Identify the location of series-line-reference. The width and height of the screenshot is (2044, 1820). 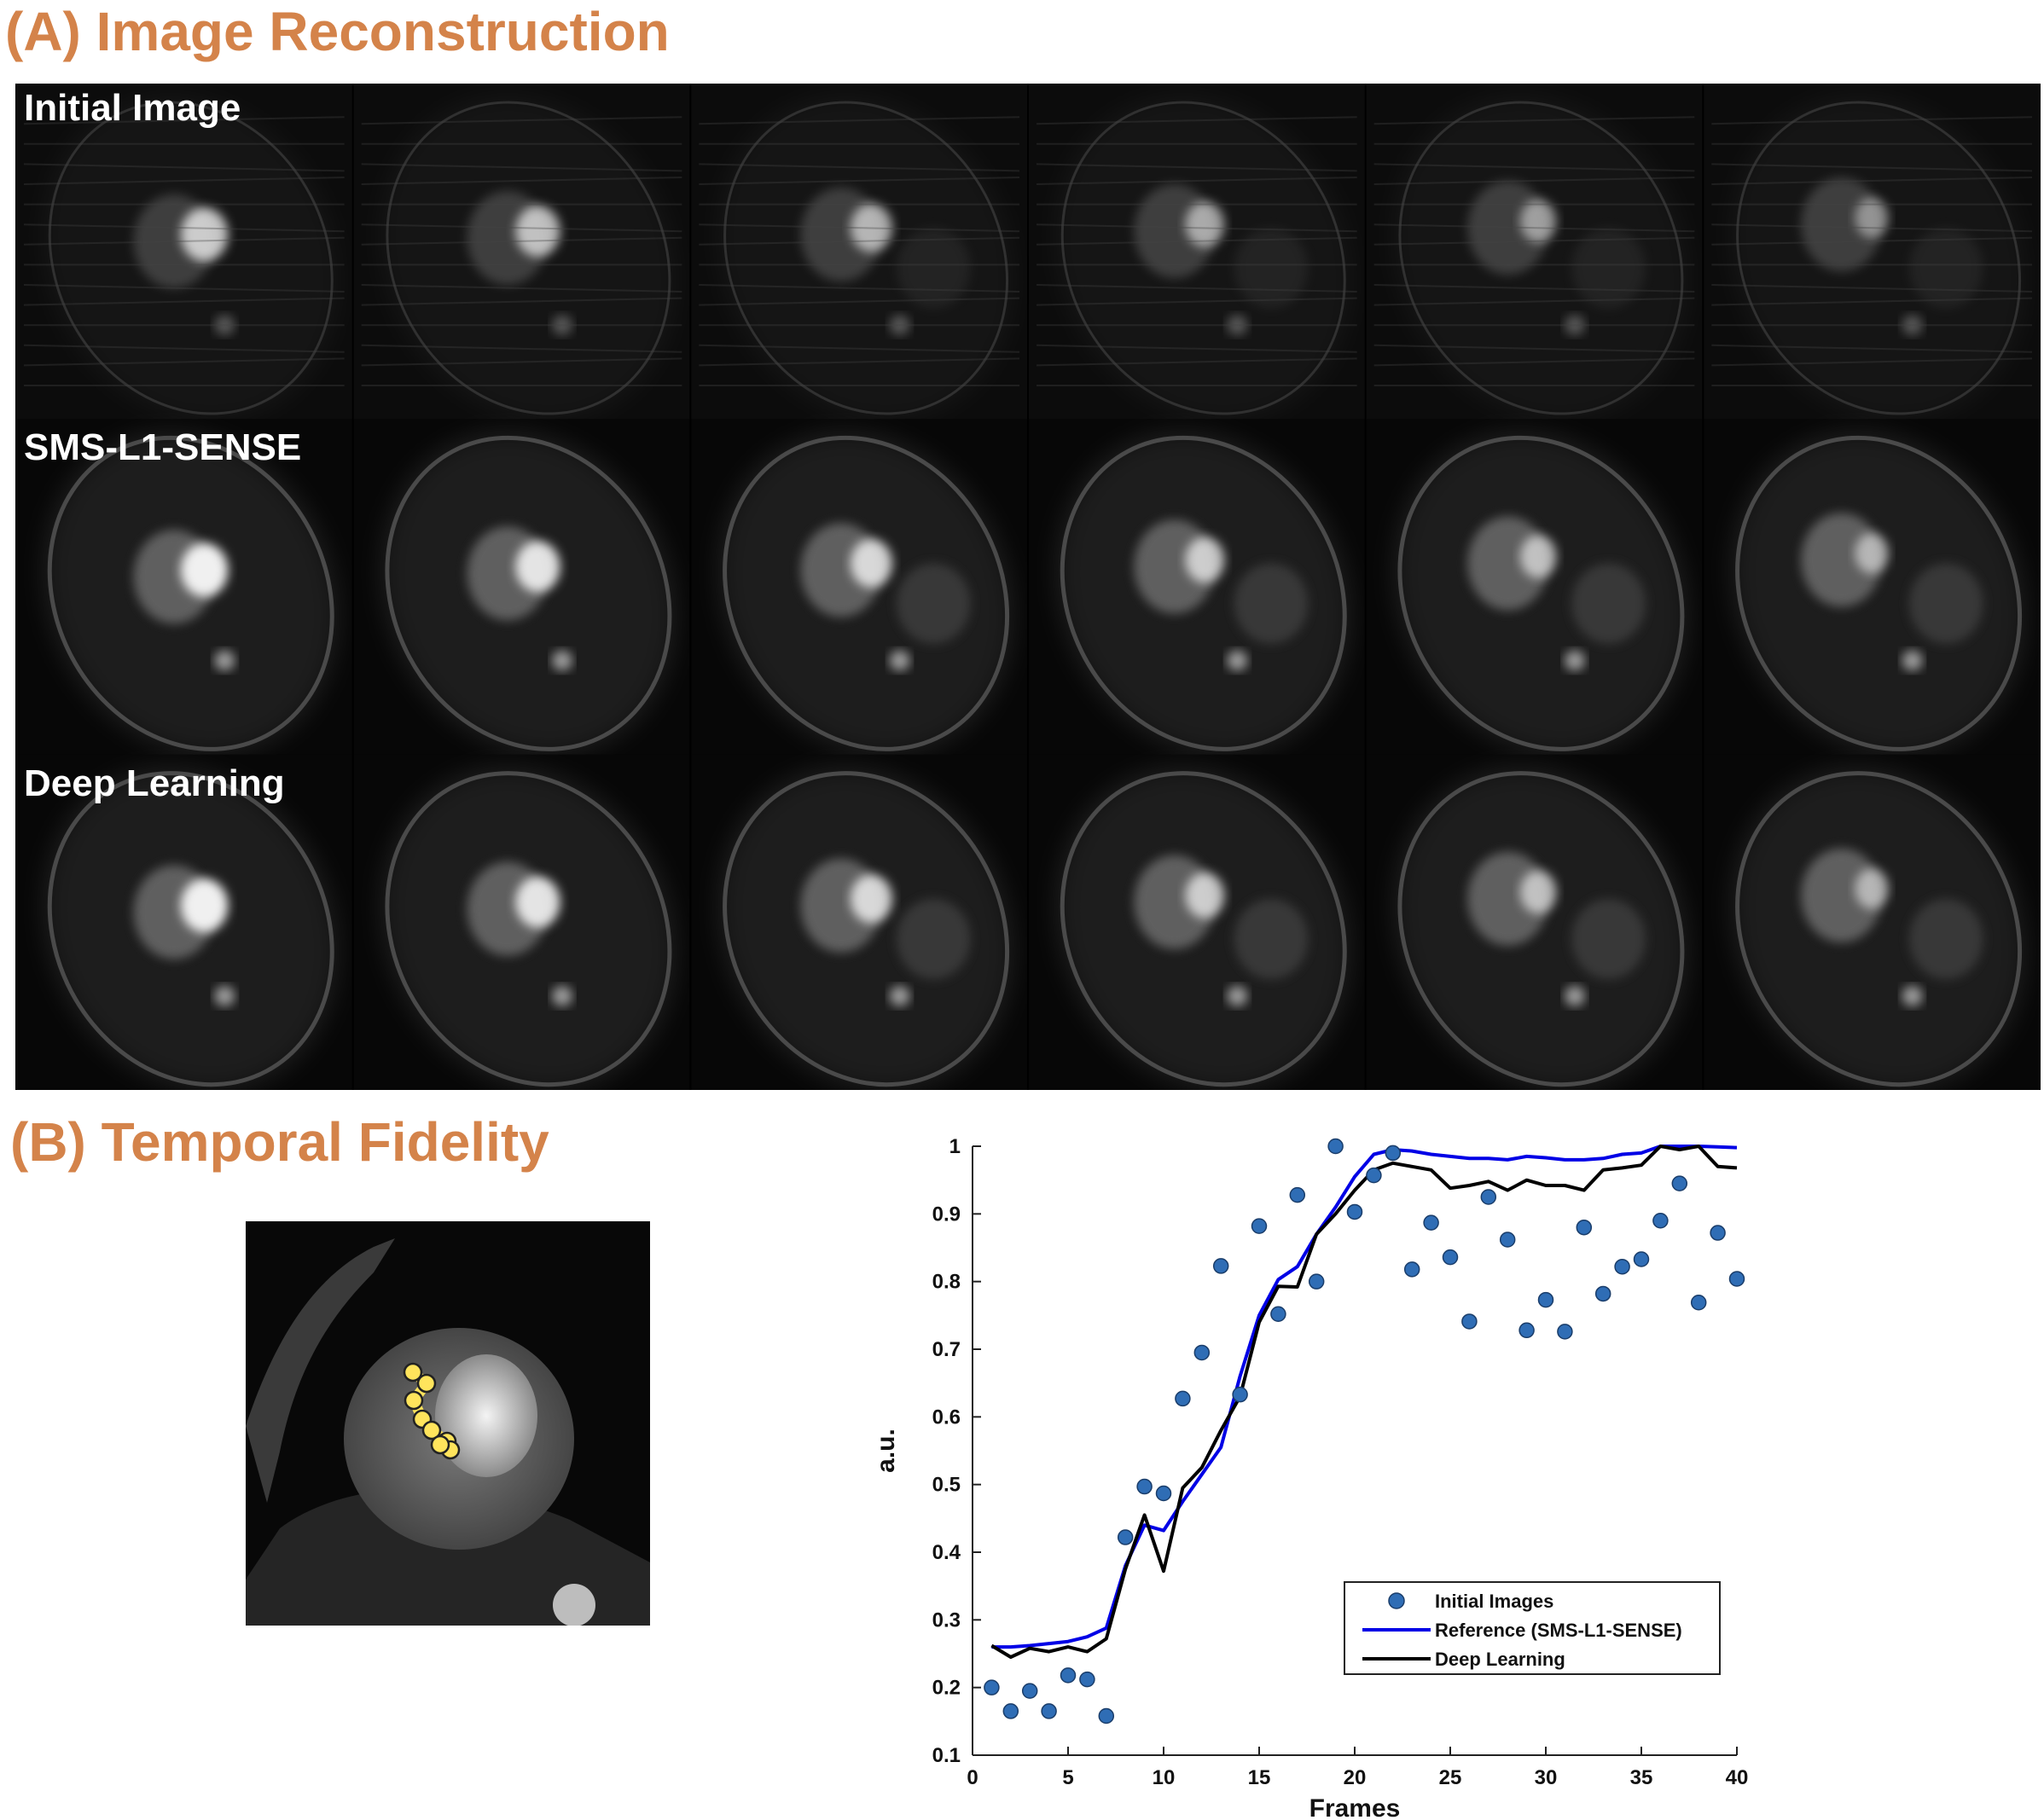
(1364, 1397).